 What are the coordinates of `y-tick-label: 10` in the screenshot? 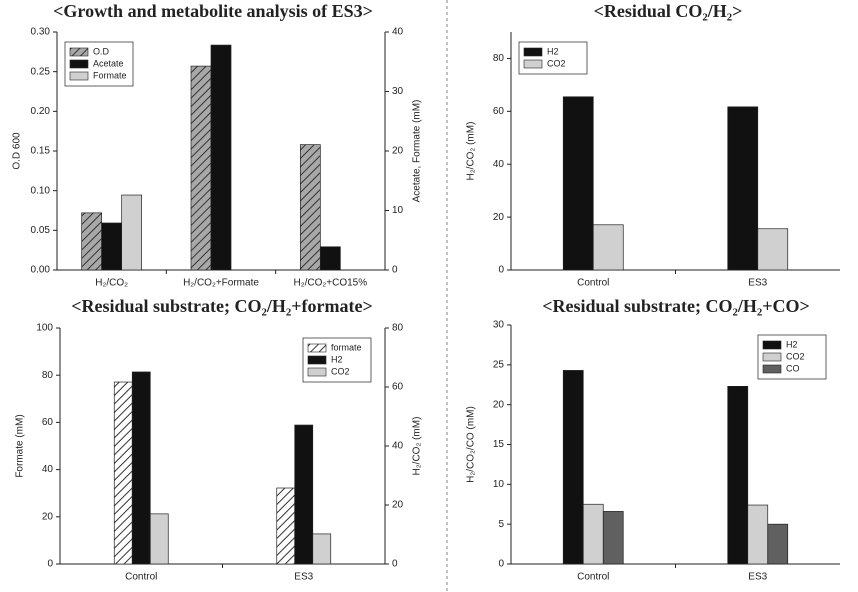 It's located at (499, 484).